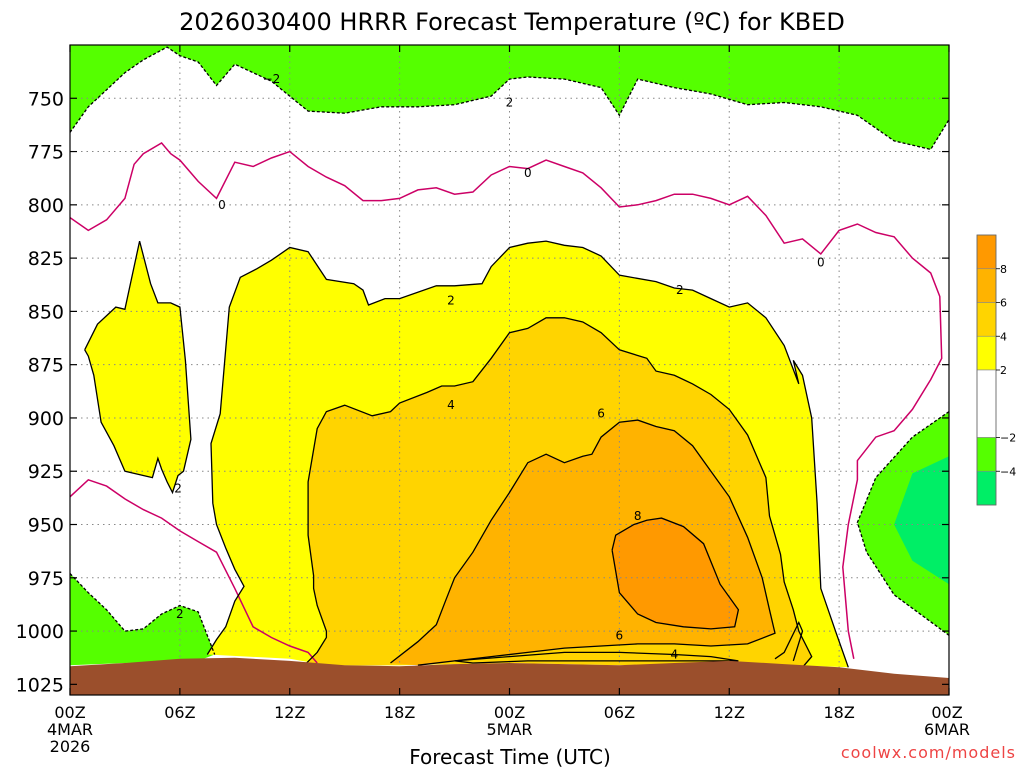  I want to click on credit-text: coolwx.com/models, so click(928, 752).